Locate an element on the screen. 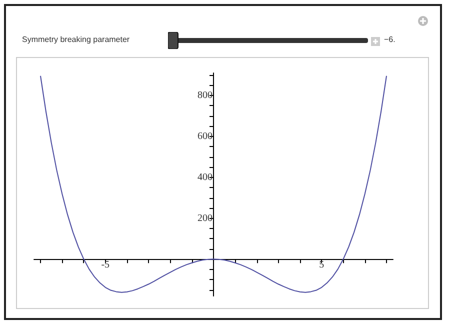 Image resolution: width=450 pixels, height=328 pixels. y-tick-label: 200 is located at coordinates (205, 218).